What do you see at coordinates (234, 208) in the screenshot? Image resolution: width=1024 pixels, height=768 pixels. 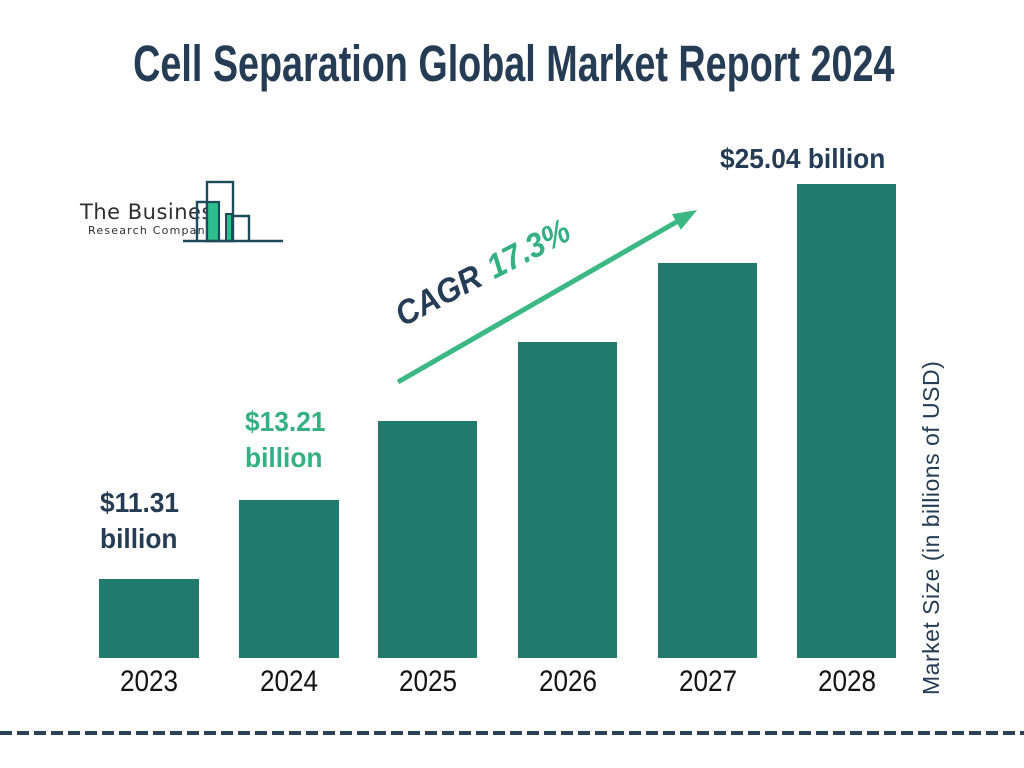 I see `logo-bars-icon` at bounding box center [234, 208].